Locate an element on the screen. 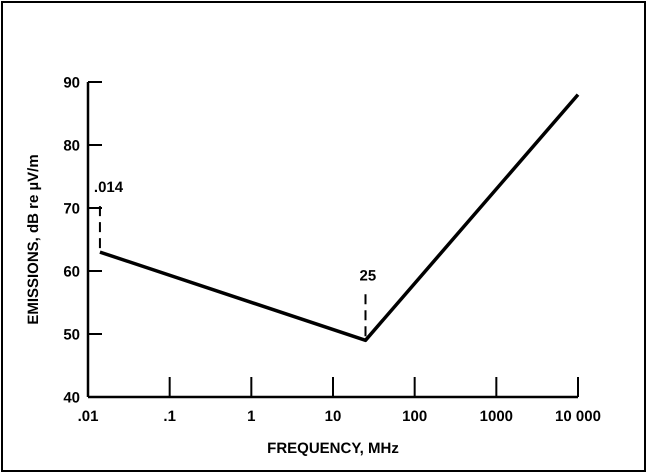  y-tick-label: 90 is located at coordinates (71, 83).